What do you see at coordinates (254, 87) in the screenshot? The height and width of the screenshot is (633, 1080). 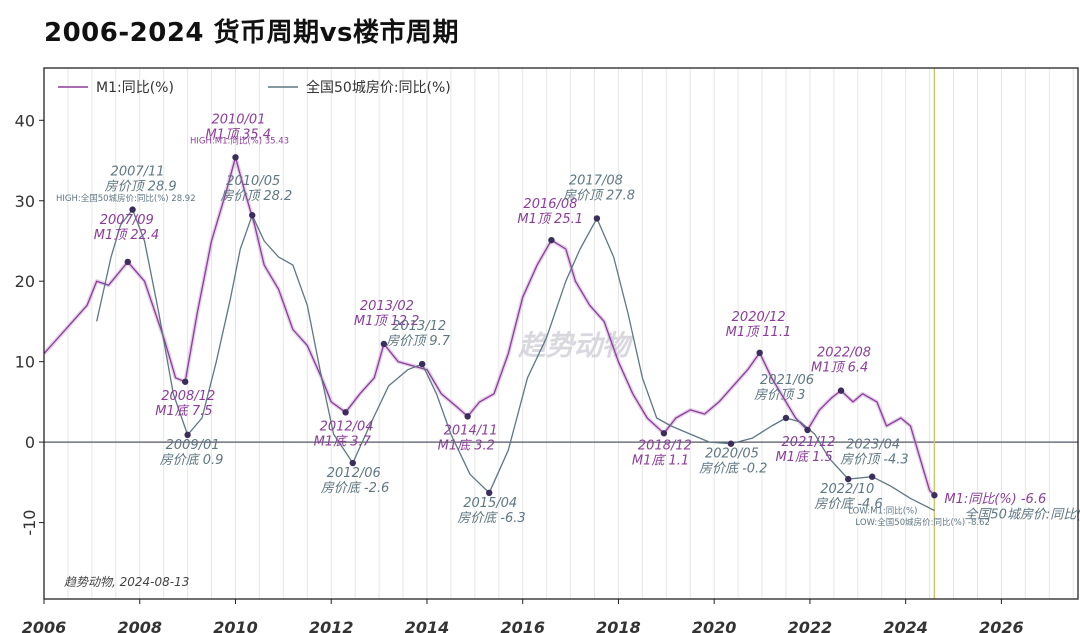 I see `legend: M1:同比(%) 全国50城房价:同比(%)` at bounding box center [254, 87].